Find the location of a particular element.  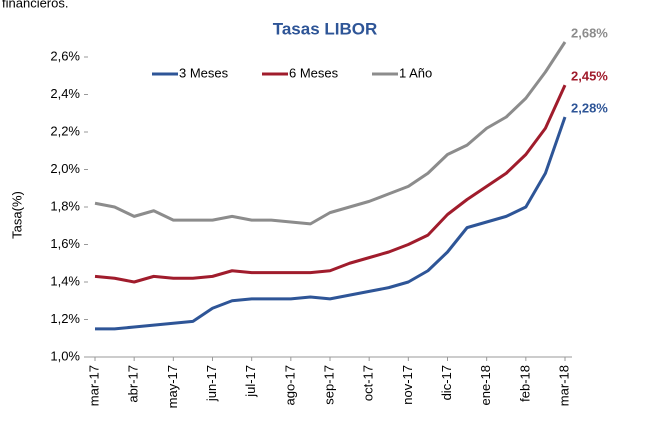

x-tick-label: jul-17 is located at coordinates (250, 381).